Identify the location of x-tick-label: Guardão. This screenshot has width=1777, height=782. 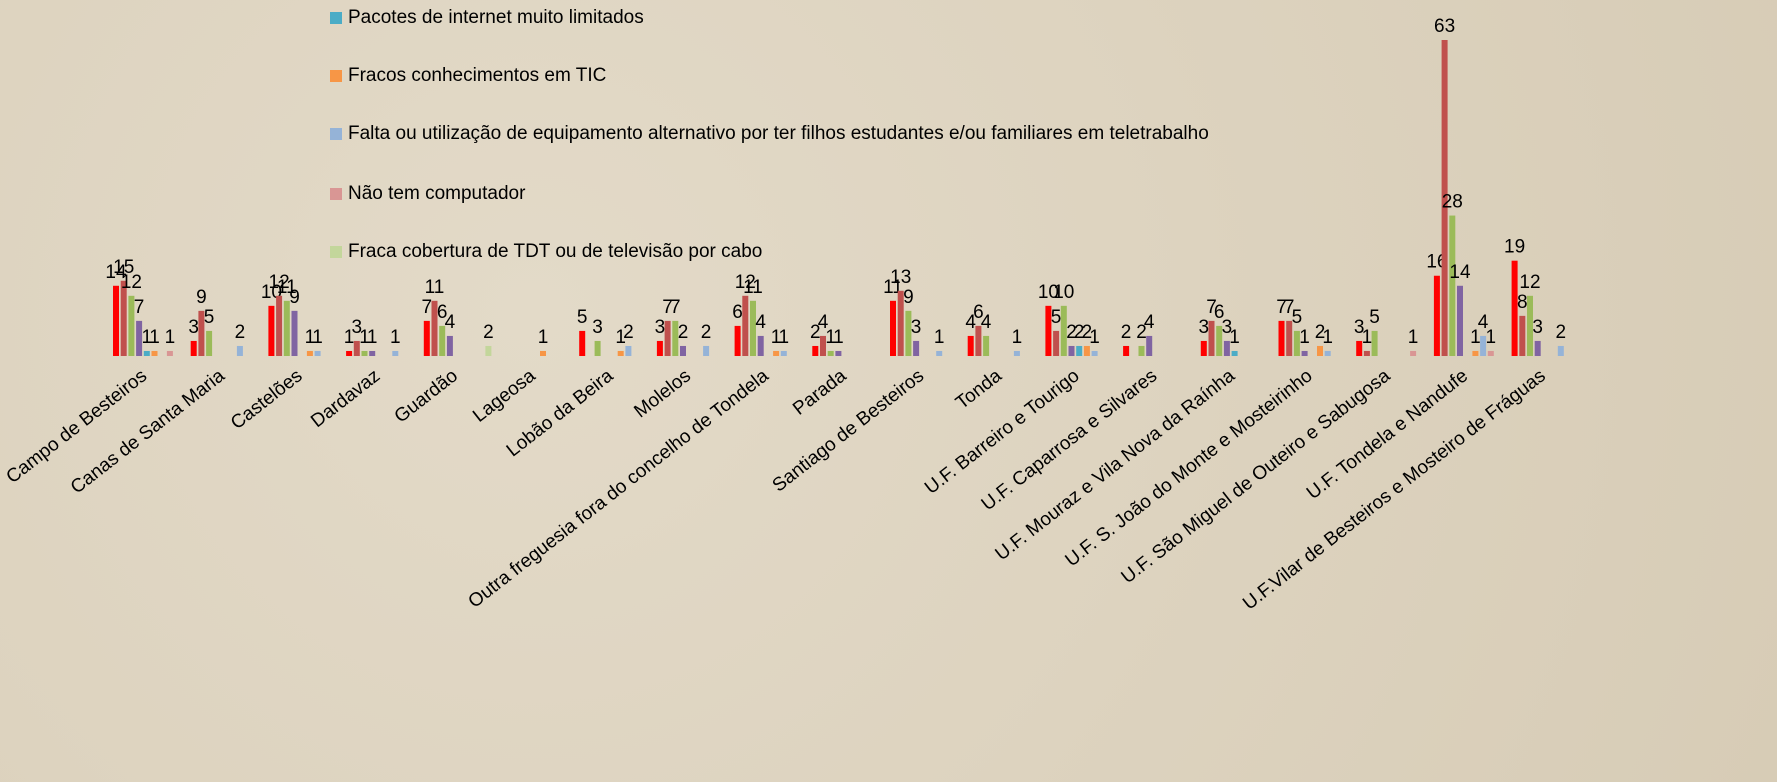
(426, 396).